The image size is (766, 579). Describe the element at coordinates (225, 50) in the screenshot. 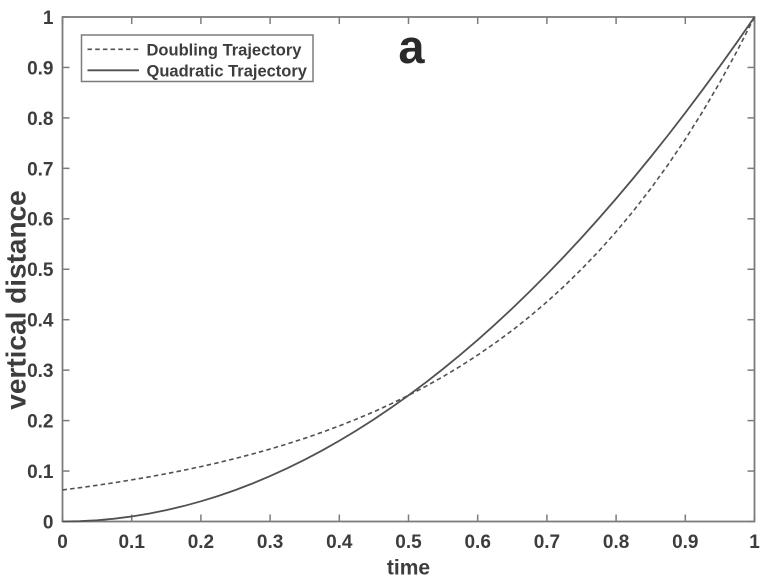

I see `legend-label-doubling: Doubling Trajectory` at that location.